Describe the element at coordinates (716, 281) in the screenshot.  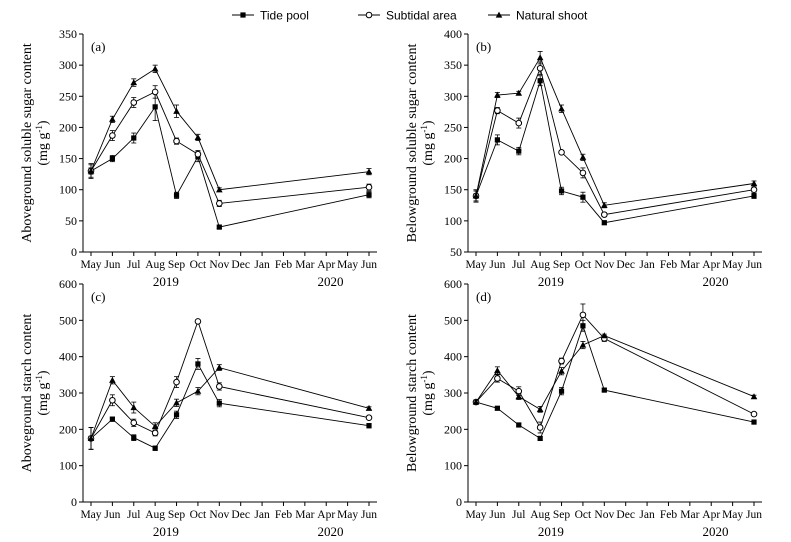
I see `year-label-2020: 2020` at that location.